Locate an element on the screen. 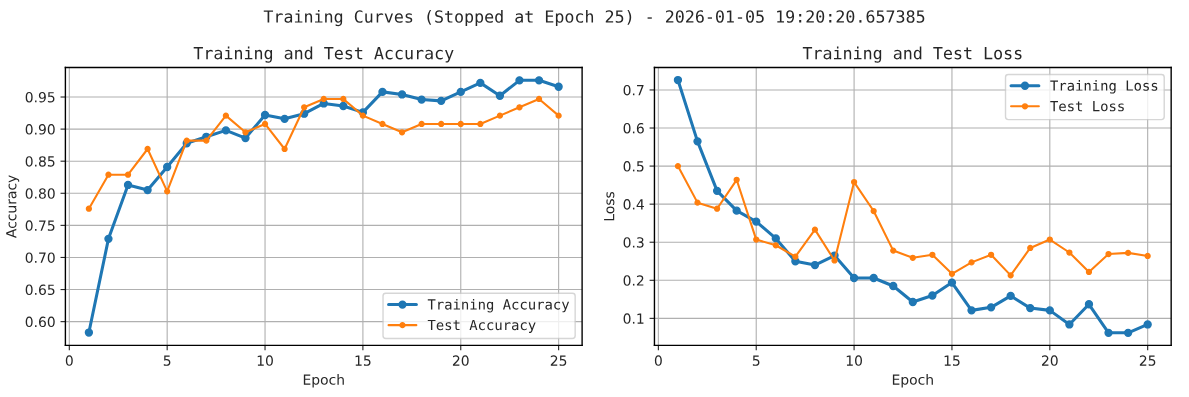 The width and height of the screenshot is (1189, 397). y-tick-label: 0.85 is located at coordinates (40, 161).